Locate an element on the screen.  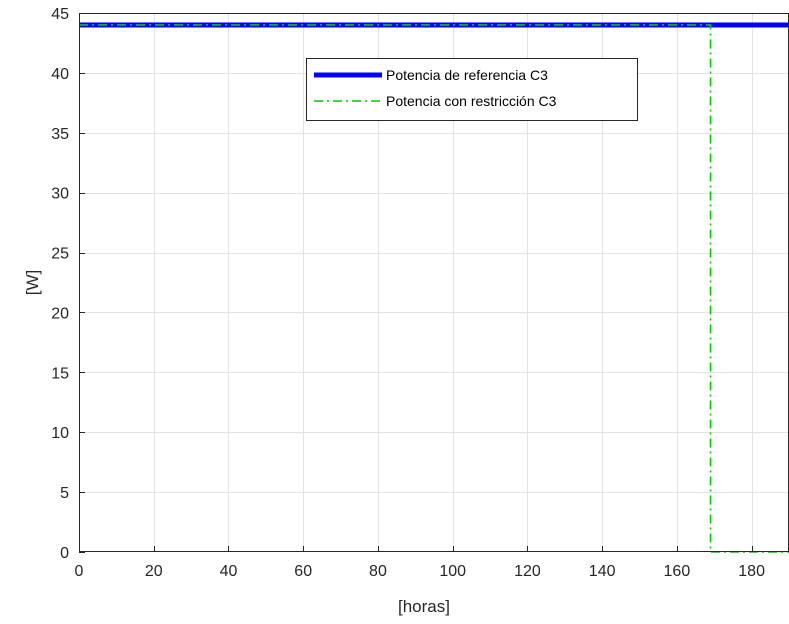
x-tick-label: 20 is located at coordinates (154, 571).